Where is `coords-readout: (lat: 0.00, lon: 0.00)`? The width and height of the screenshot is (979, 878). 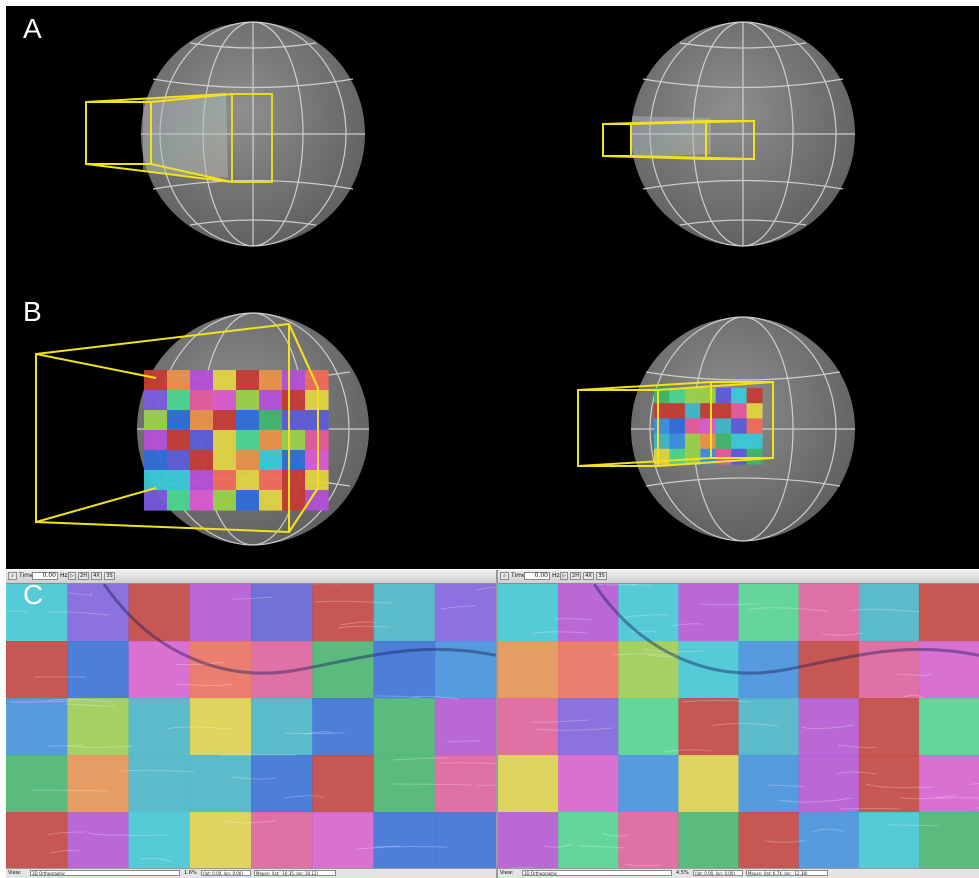
coords-readout: (lat: 0.00, lon: 0.00) is located at coordinates (226, 873).